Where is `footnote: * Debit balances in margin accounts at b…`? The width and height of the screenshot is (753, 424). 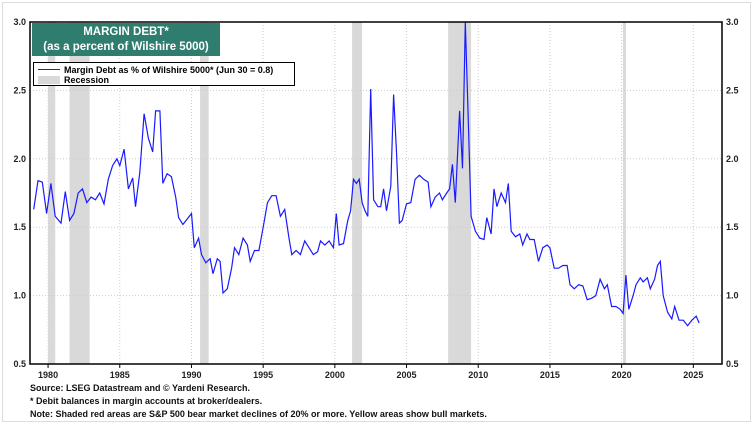 footnote: * Debit balances in margin accounts at b… is located at coordinates (146, 401).